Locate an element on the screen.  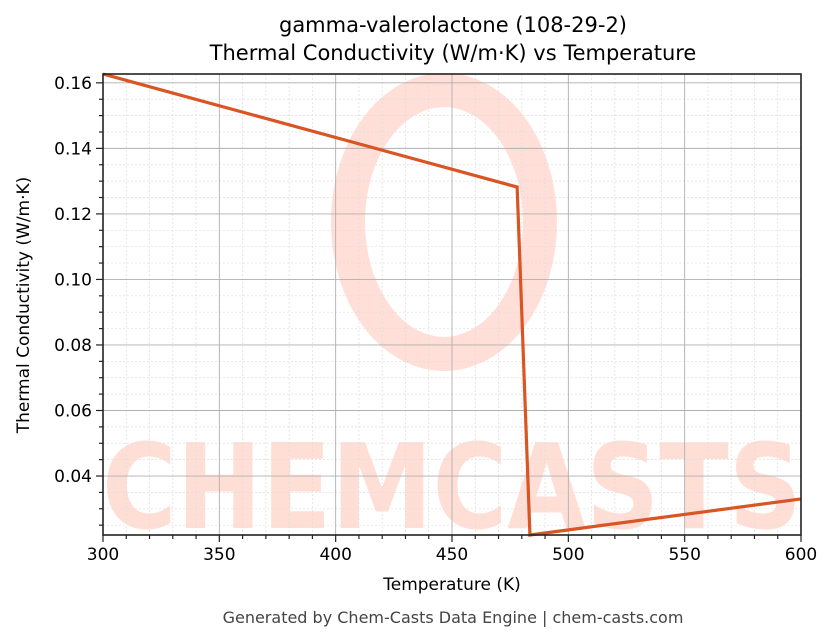
y-axis-label: Thermal Conductivity (W/m·K) is located at coordinates (24, 305).